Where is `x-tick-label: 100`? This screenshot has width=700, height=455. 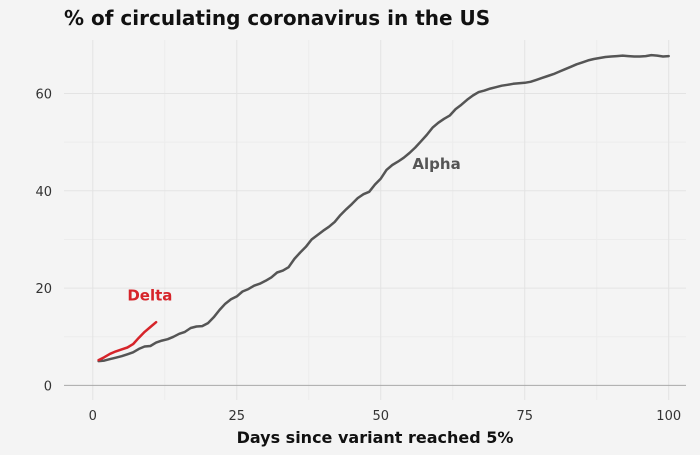
x-tick-label: 100 is located at coordinates (668, 416).